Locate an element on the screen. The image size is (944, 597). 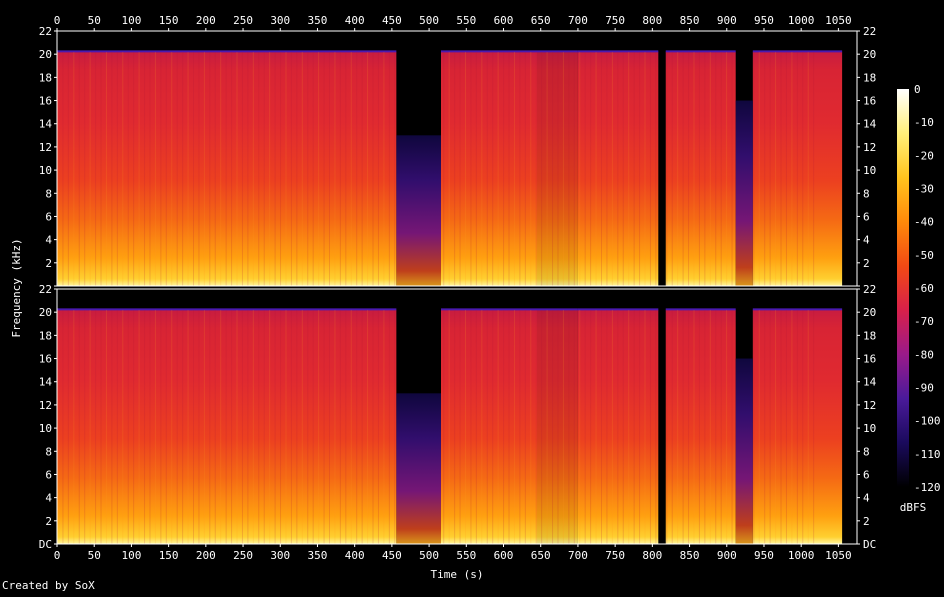
segment-4-cutoff-edge is located at coordinates (618, 309).